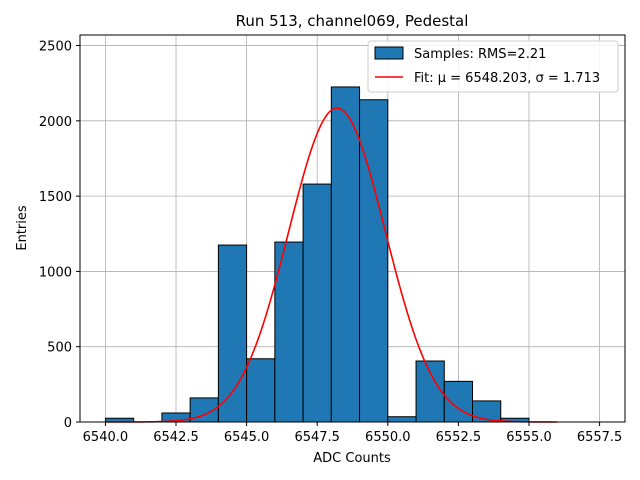  Describe the element at coordinates (59, 348) in the screenshot. I see `y-tick-label: 500` at that location.